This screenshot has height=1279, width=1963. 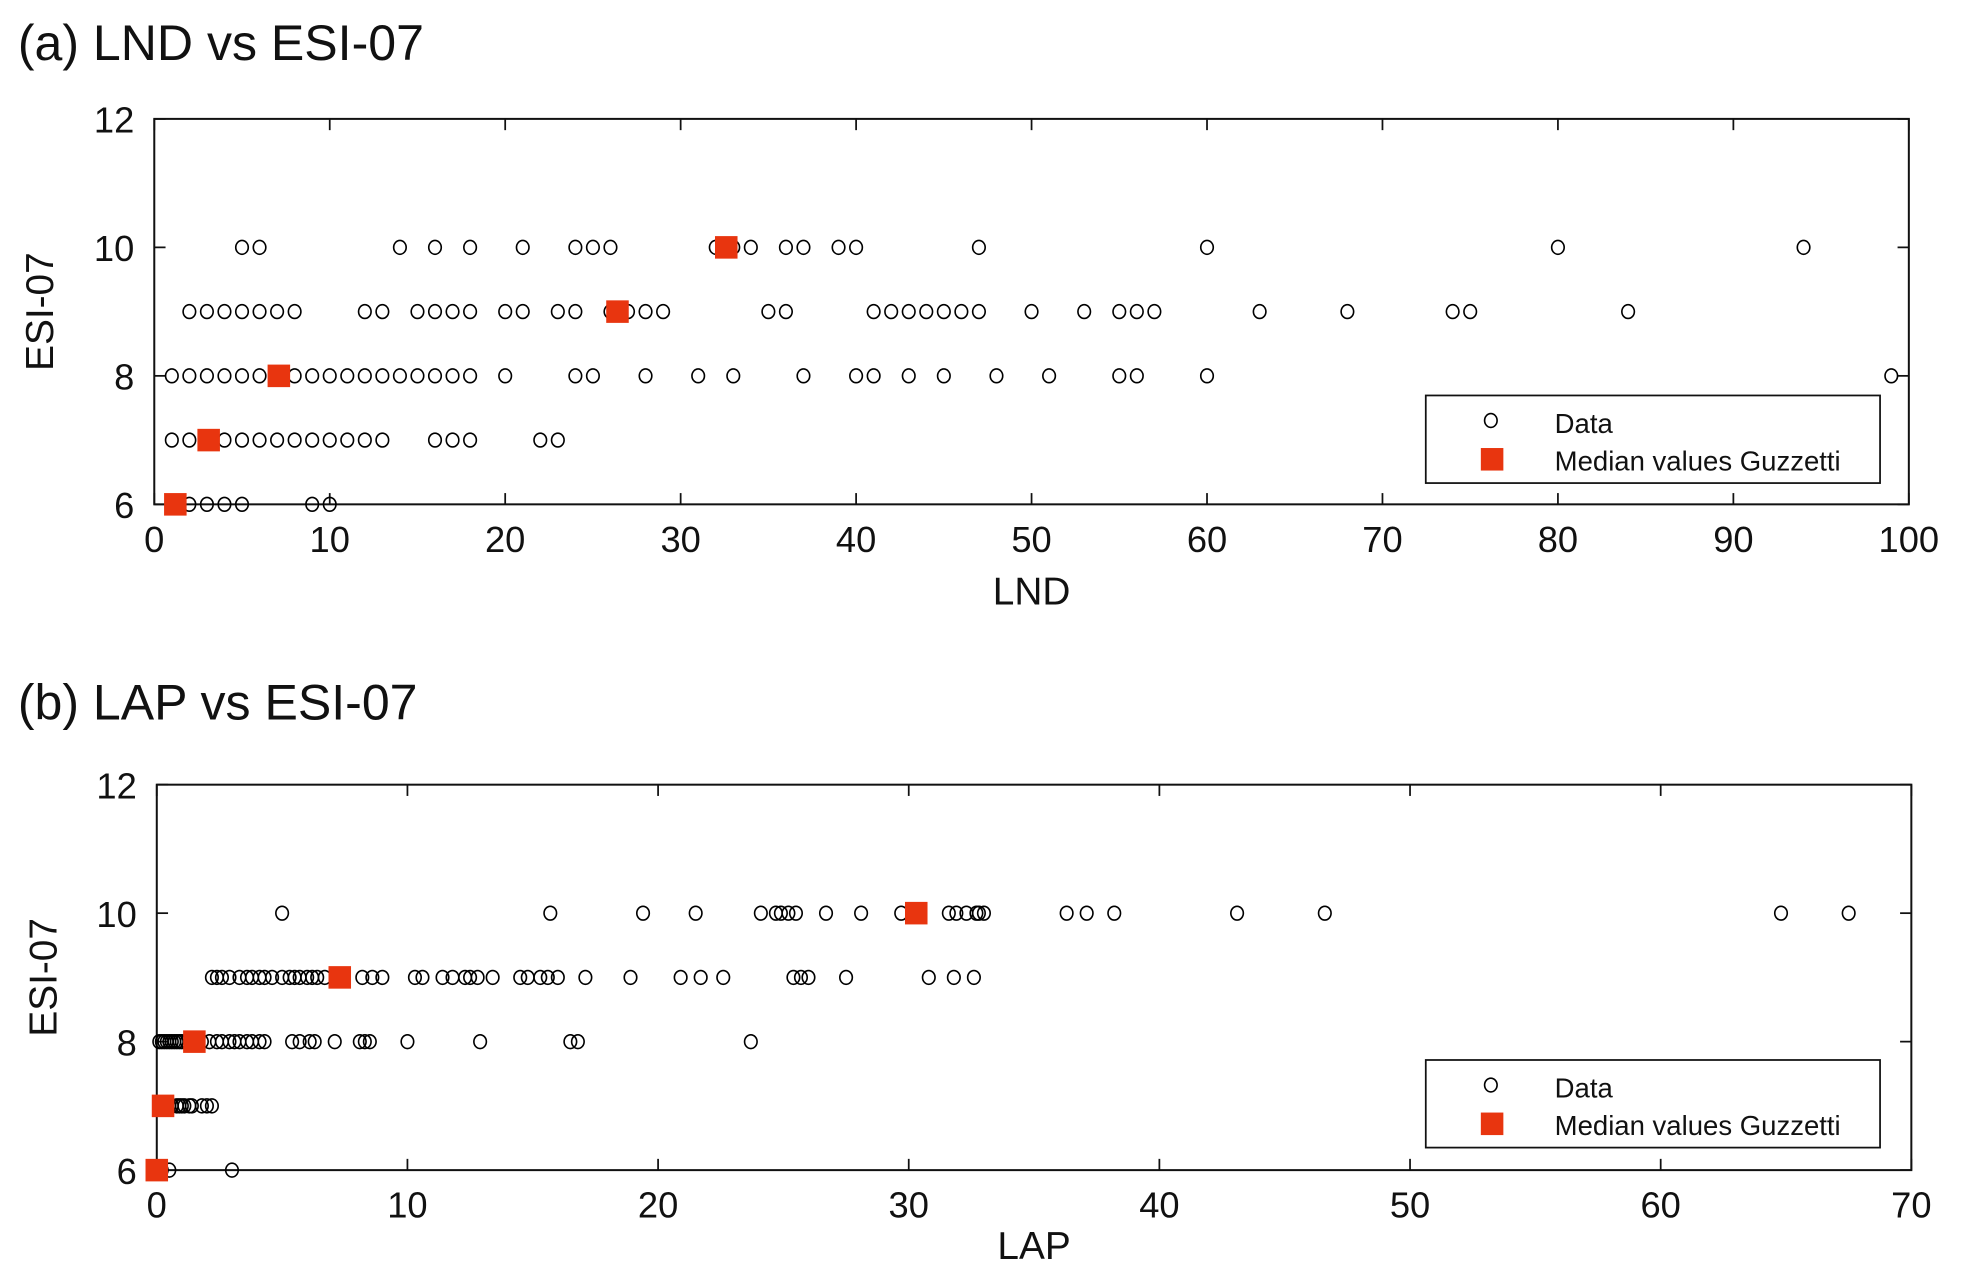 What do you see at coordinates (114, 120) in the screenshot?
I see `y-tick-label: 12` at bounding box center [114, 120].